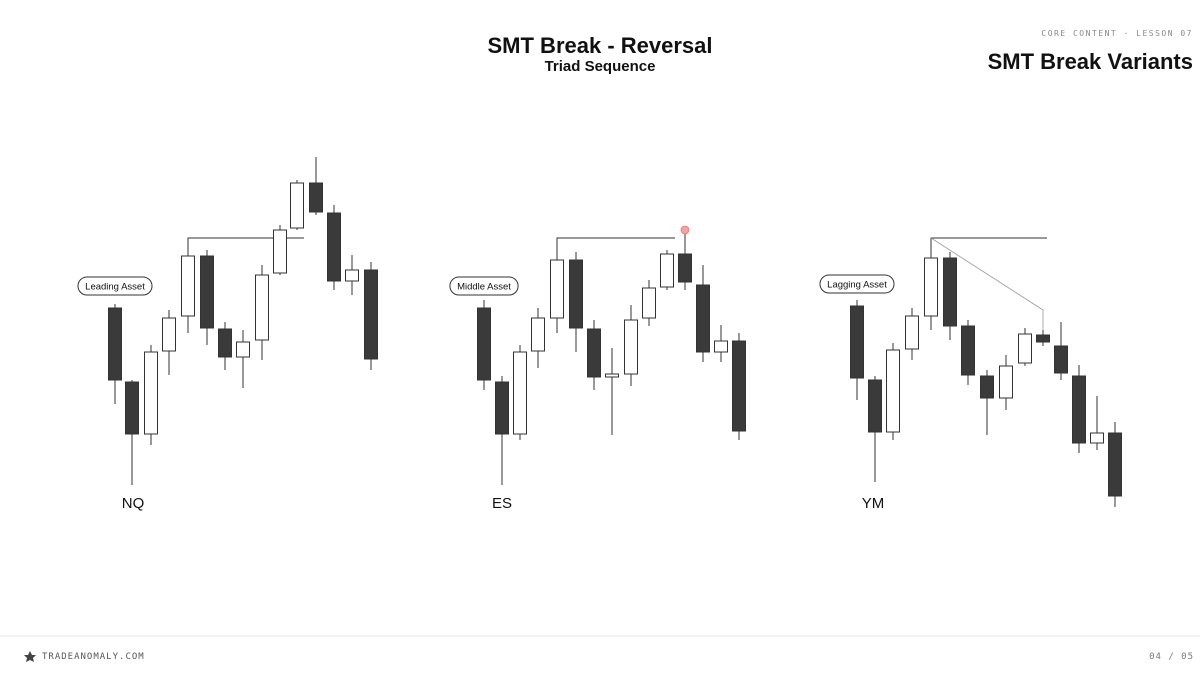 The height and width of the screenshot is (676, 1200). Describe the element at coordinates (502, 503) in the screenshot. I see `asset-name: ES` at that location.